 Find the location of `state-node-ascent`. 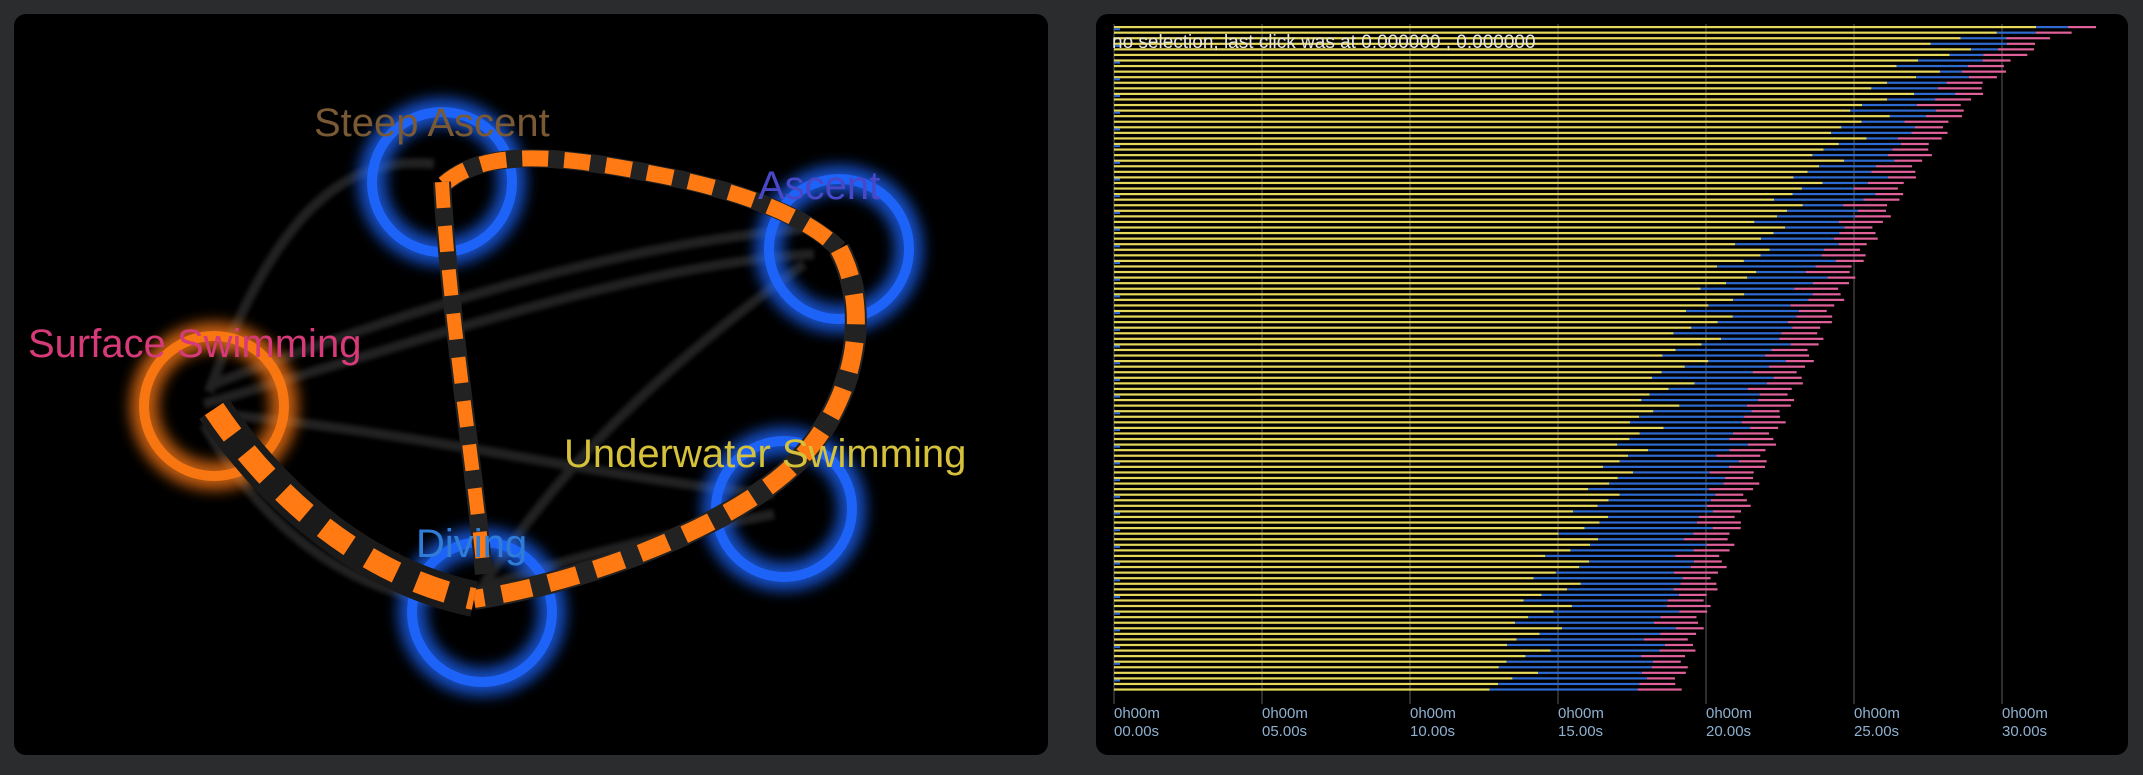

state-node-ascent is located at coordinates (839, 249).